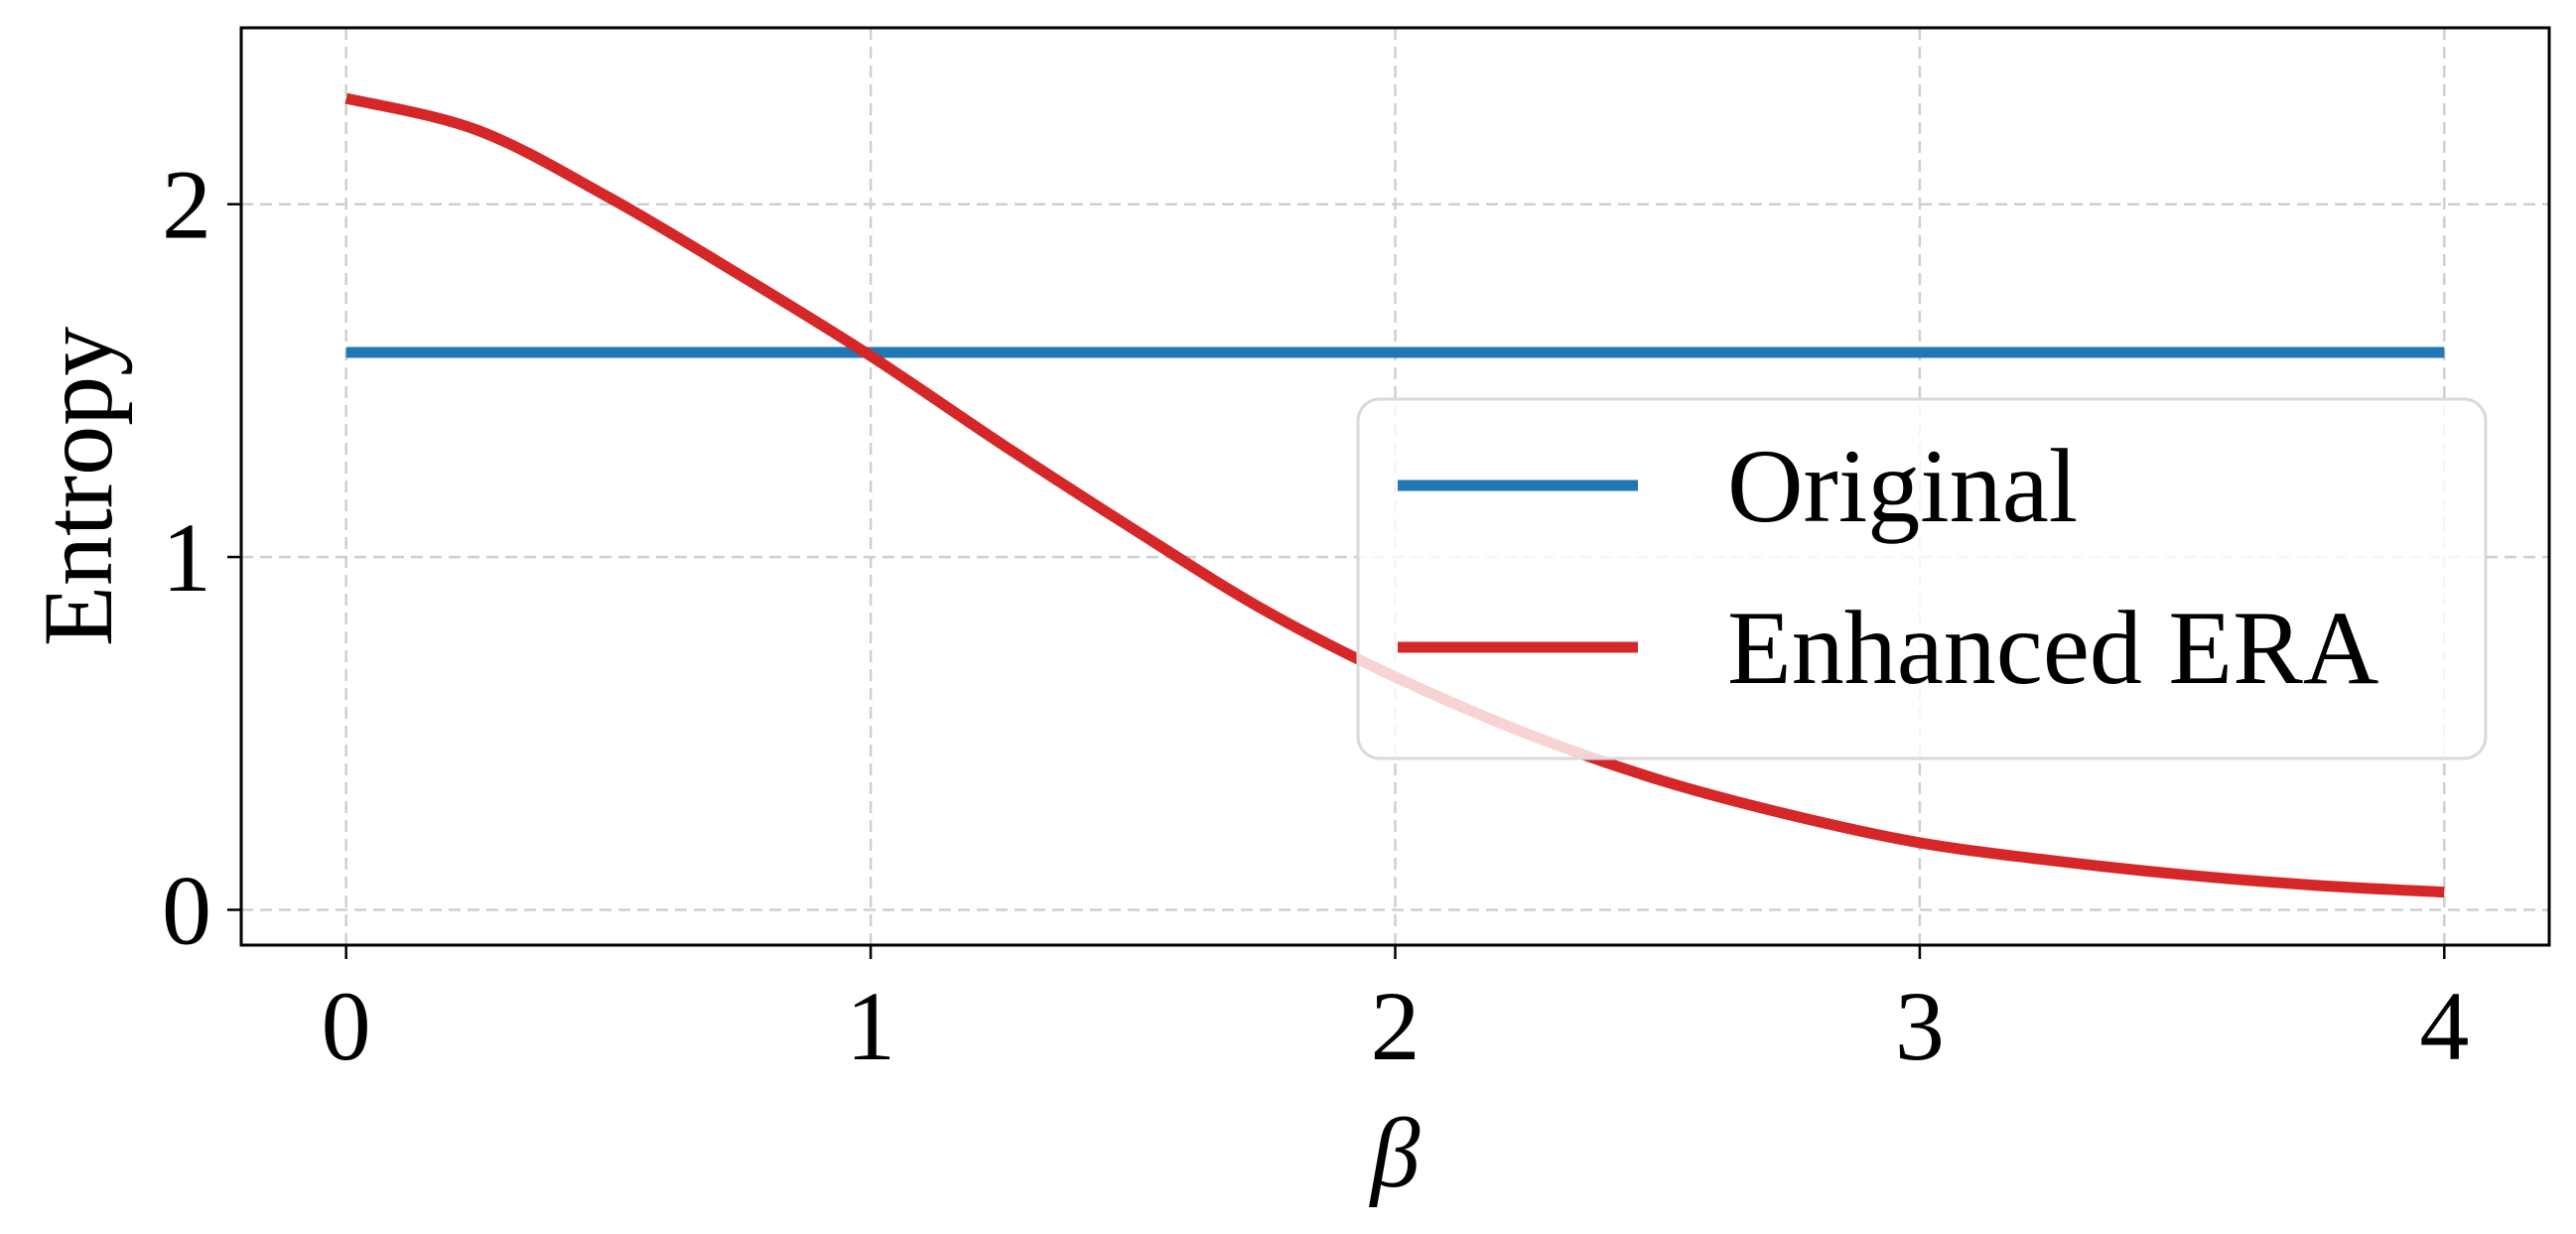 Image resolution: width=2576 pixels, height=1234 pixels. I want to click on x-tick-label-0: 0, so click(346, 1026).